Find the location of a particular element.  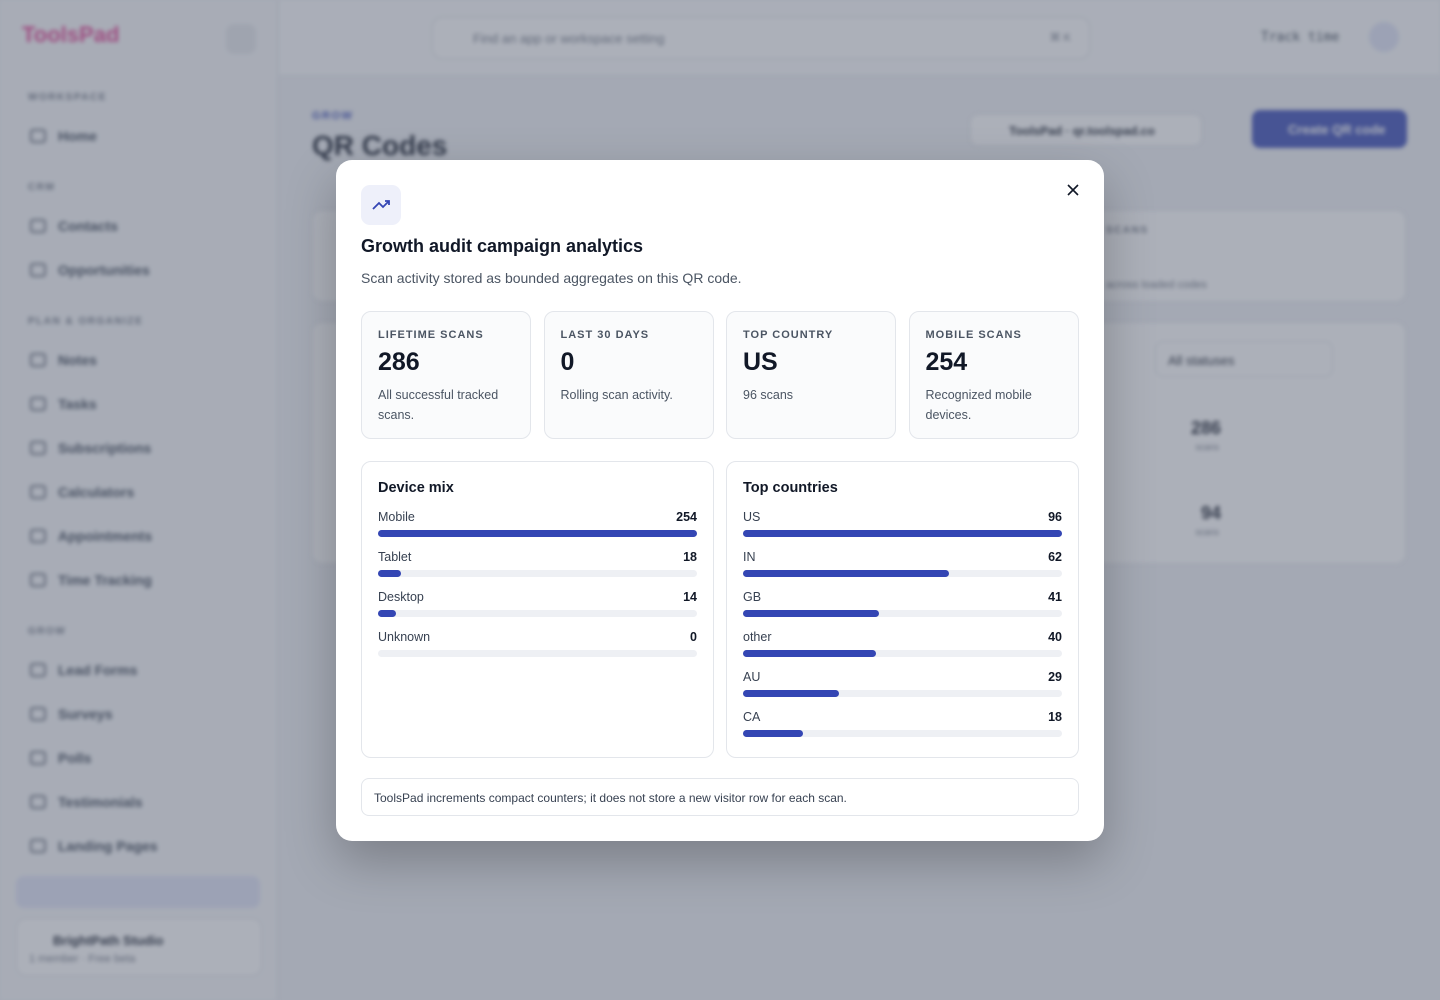

breakdown-row: CA 18 is located at coordinates (902, 730).